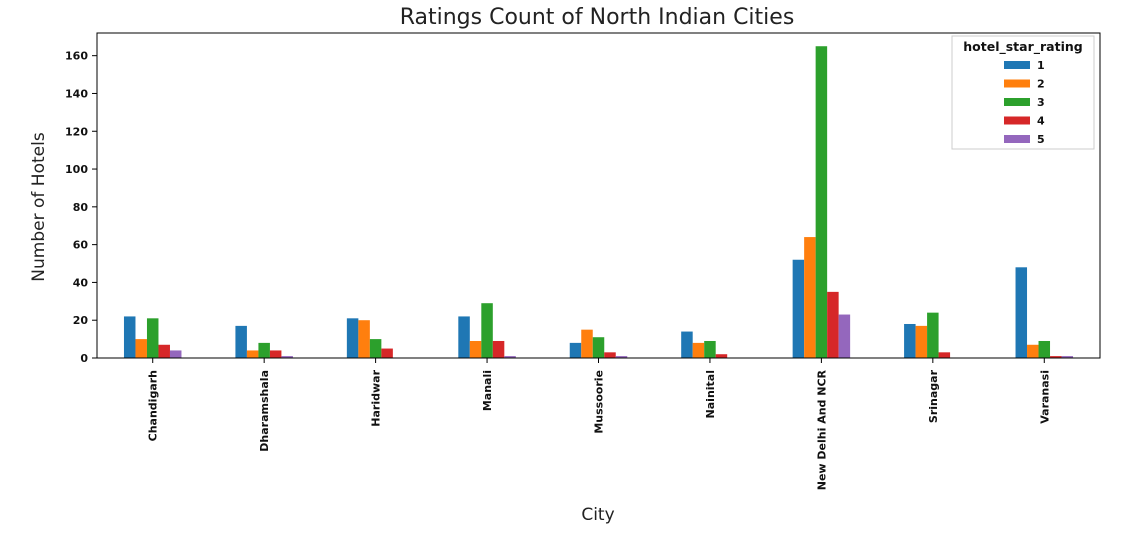  I want to click on legend-box, so click(1023, 92).